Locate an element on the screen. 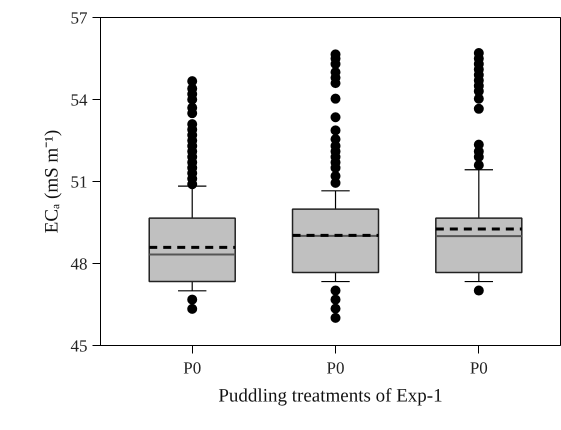 The width and height of the screenshot is (561, 430). y-tick-label: 51 is located at coordinates (79, 182).